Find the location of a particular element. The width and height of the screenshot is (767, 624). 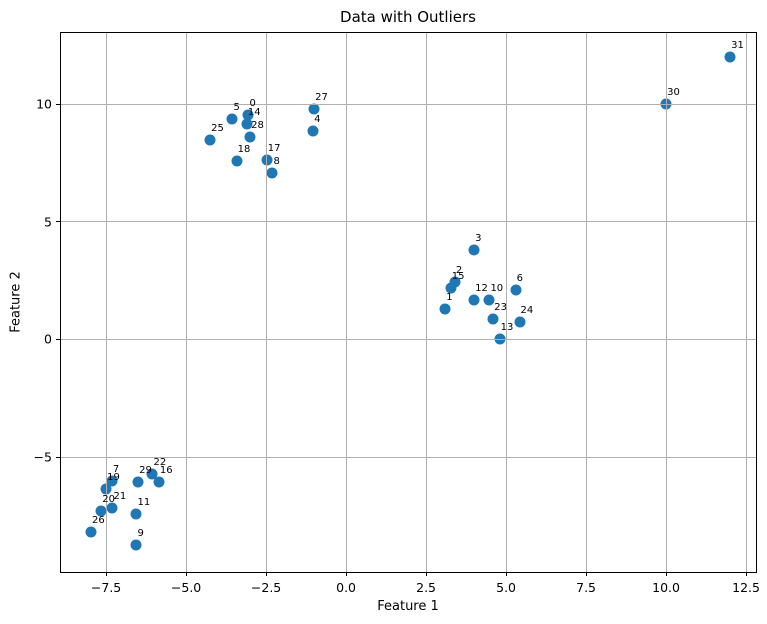

data-point-label: 25 is located at coordinates (217, 128).